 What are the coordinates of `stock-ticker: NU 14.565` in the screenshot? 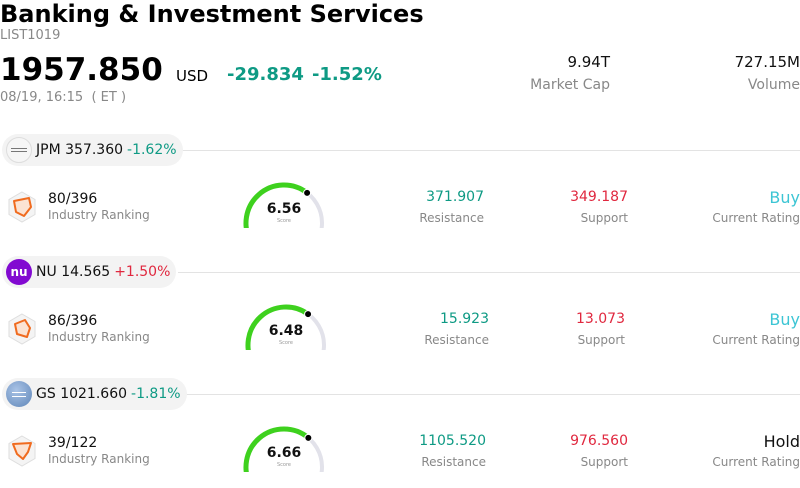 It's located at (73, 272).